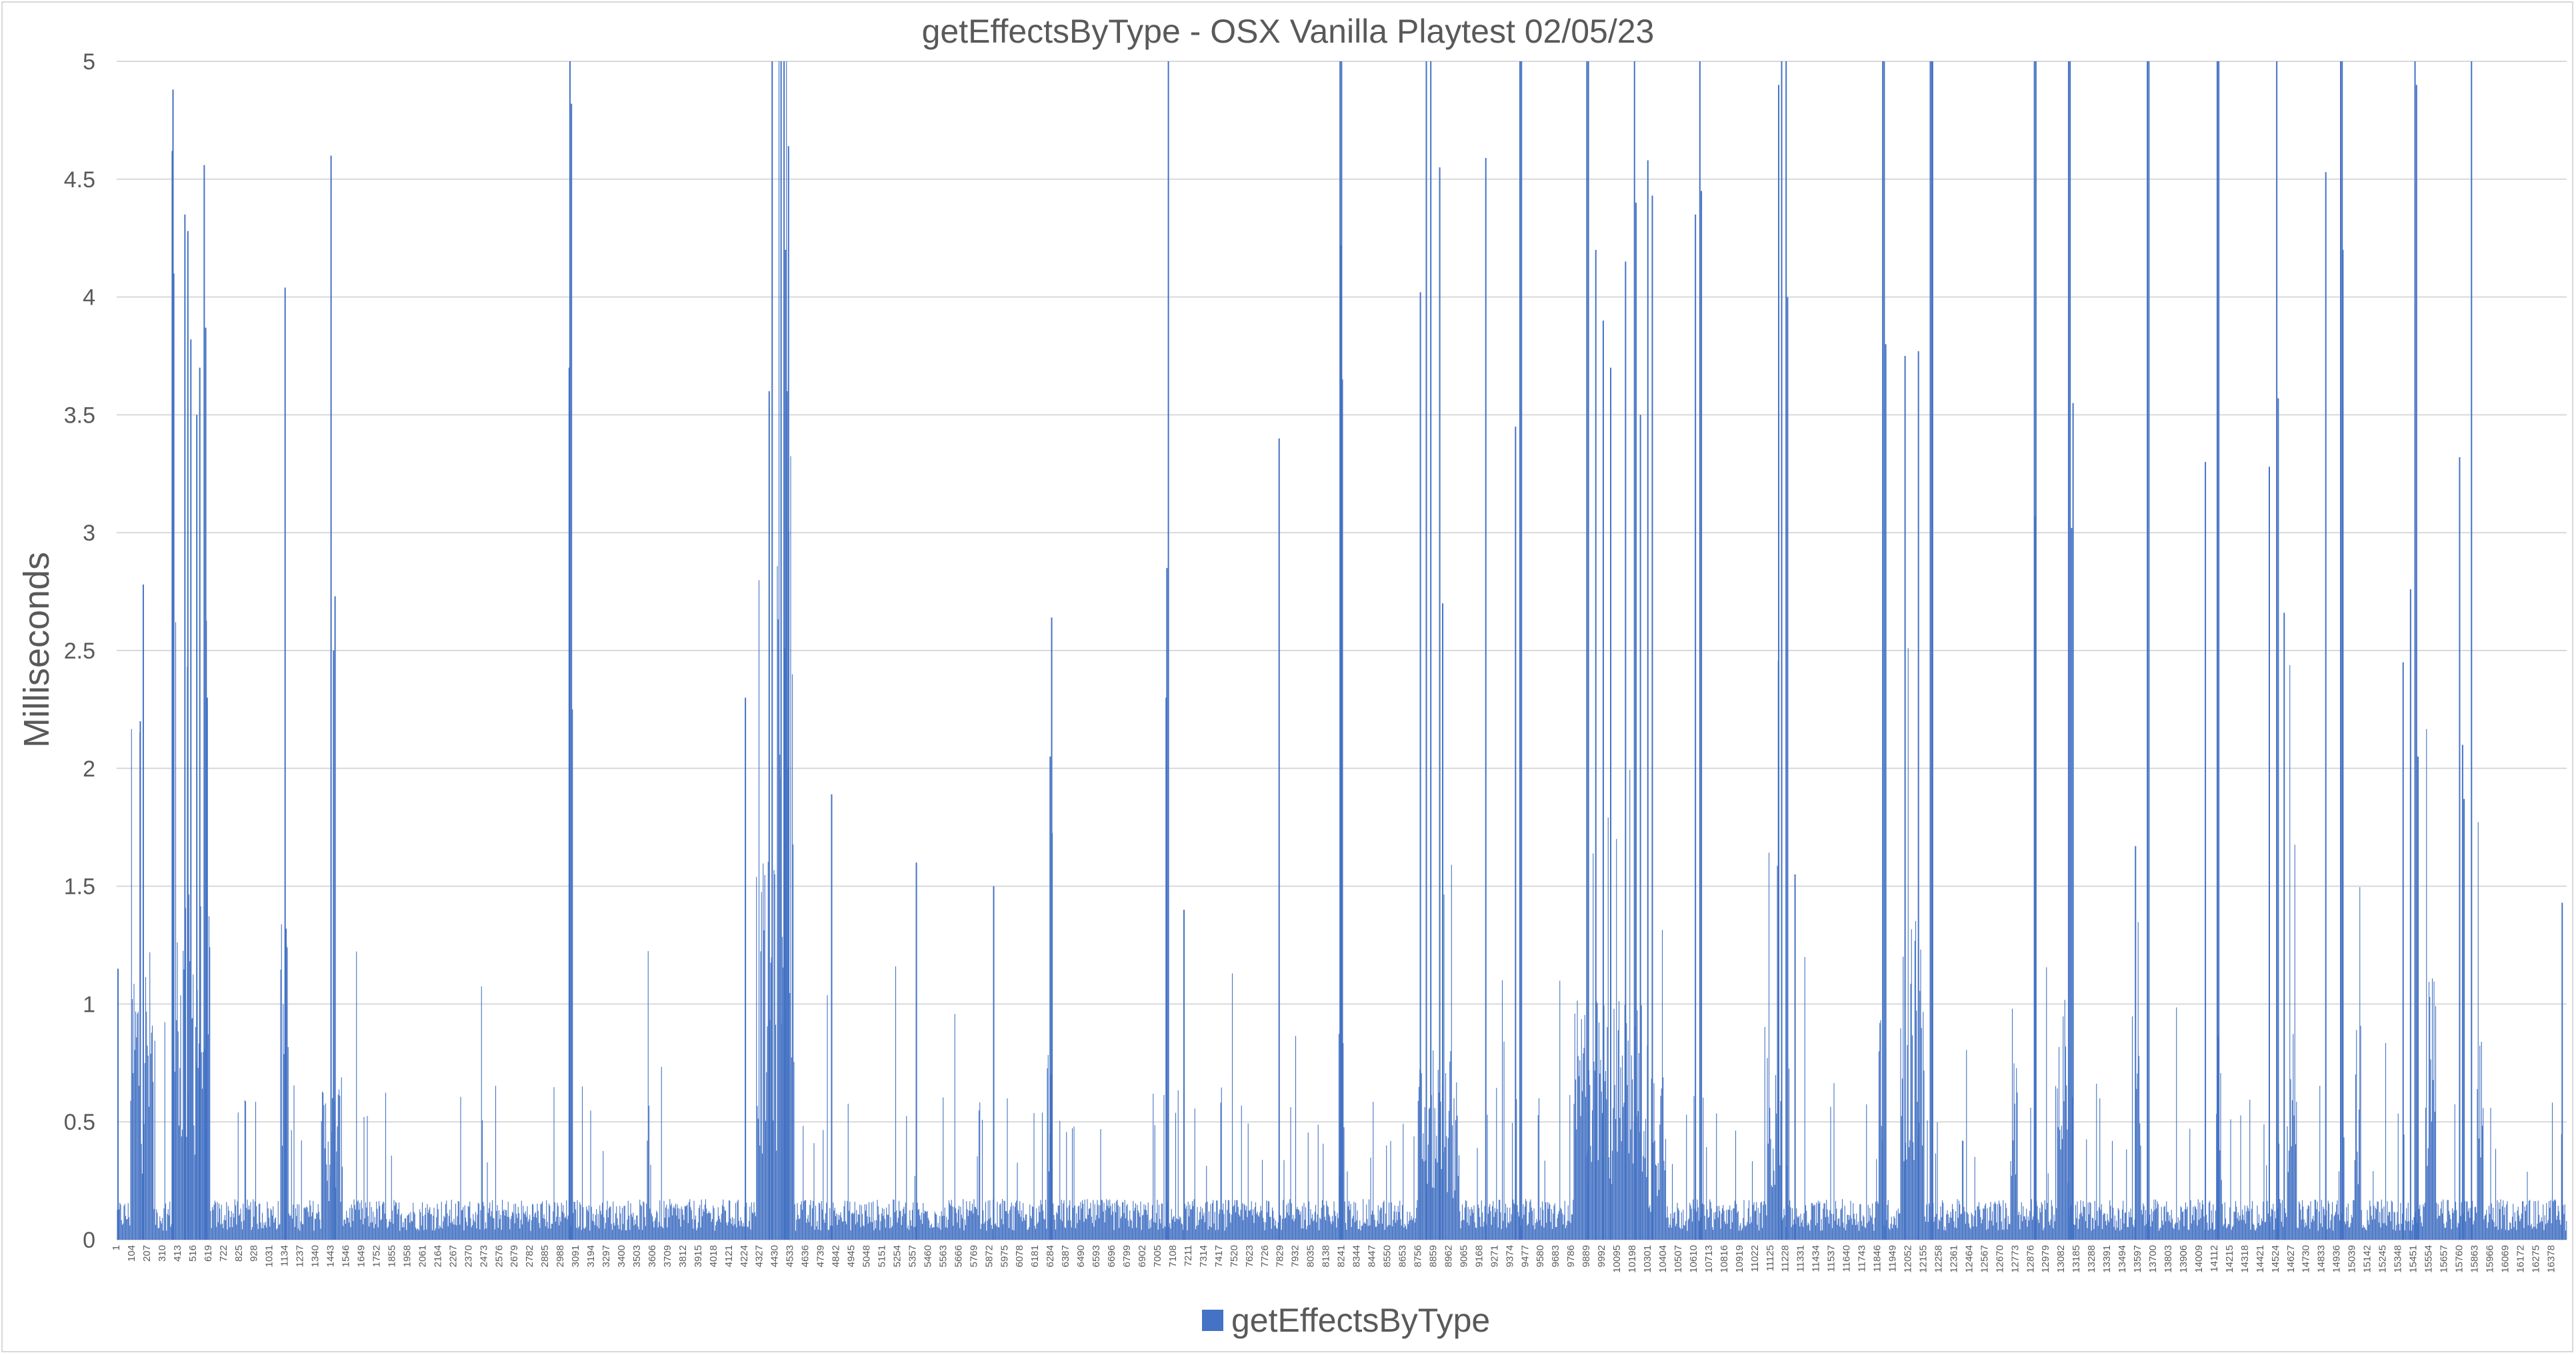  What do you see at coordinates (1494, 1256) in the screenshot?
I see `x-tick-label: 9271` at bounding box center [1494, 1256].